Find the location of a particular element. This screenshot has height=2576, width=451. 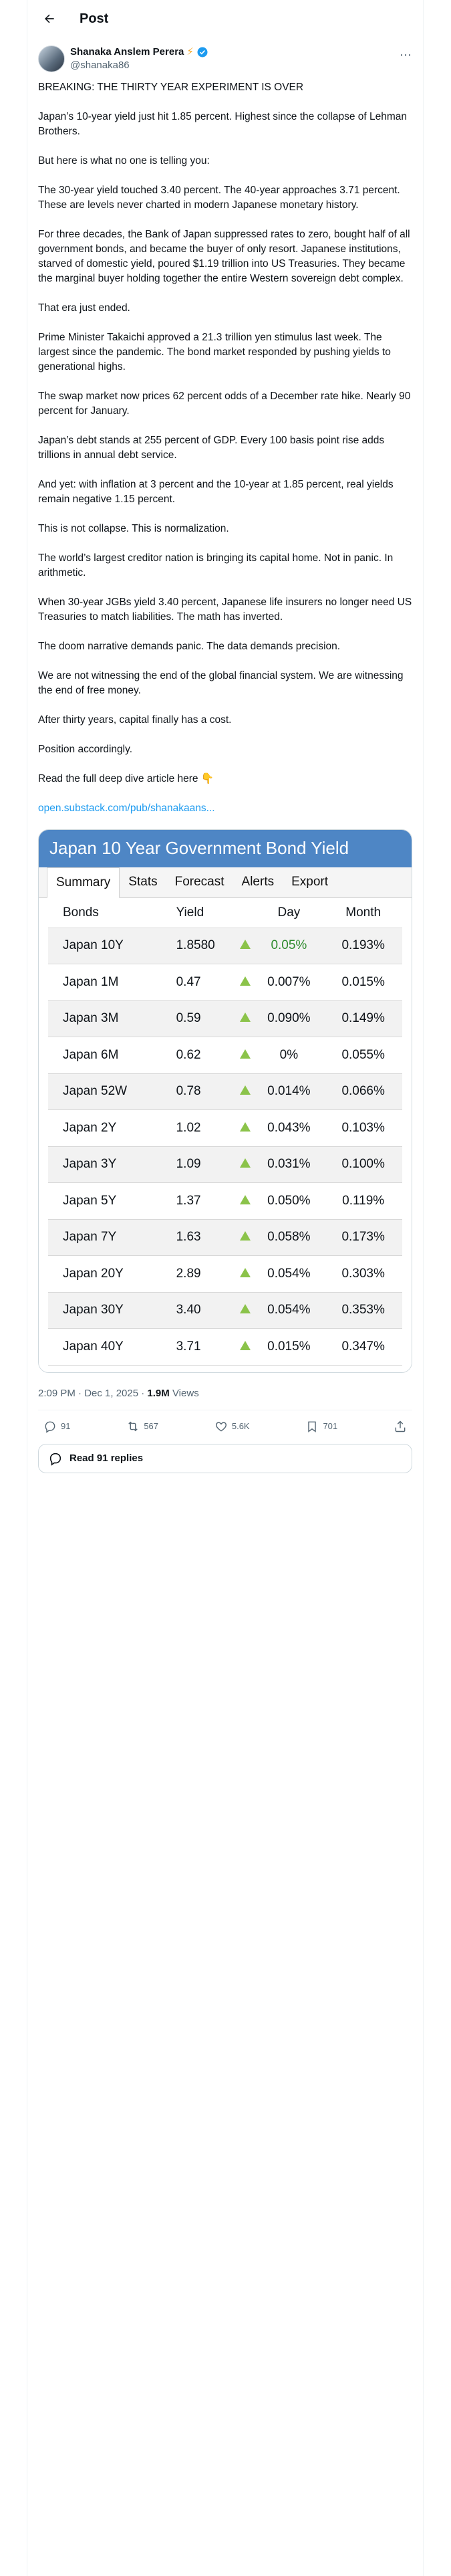

month-change-cell: 0.103% is located at coordinates (363, 1128).